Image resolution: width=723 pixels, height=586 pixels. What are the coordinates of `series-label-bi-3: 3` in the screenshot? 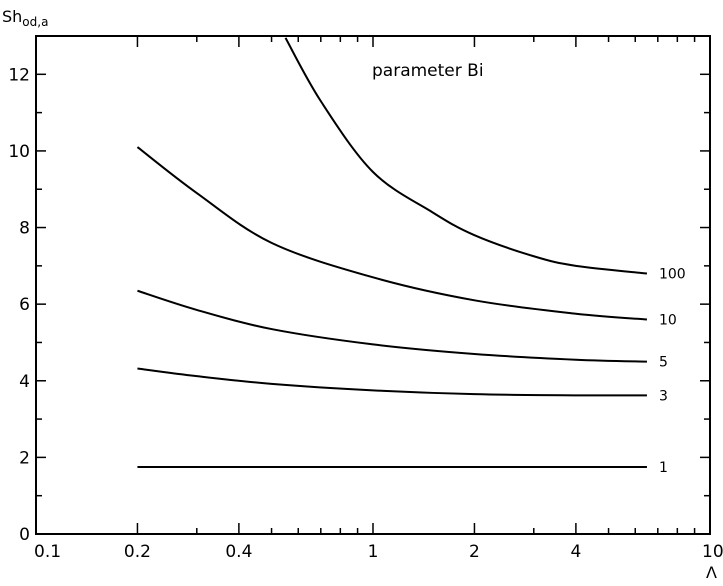 It's located at (663, 396).